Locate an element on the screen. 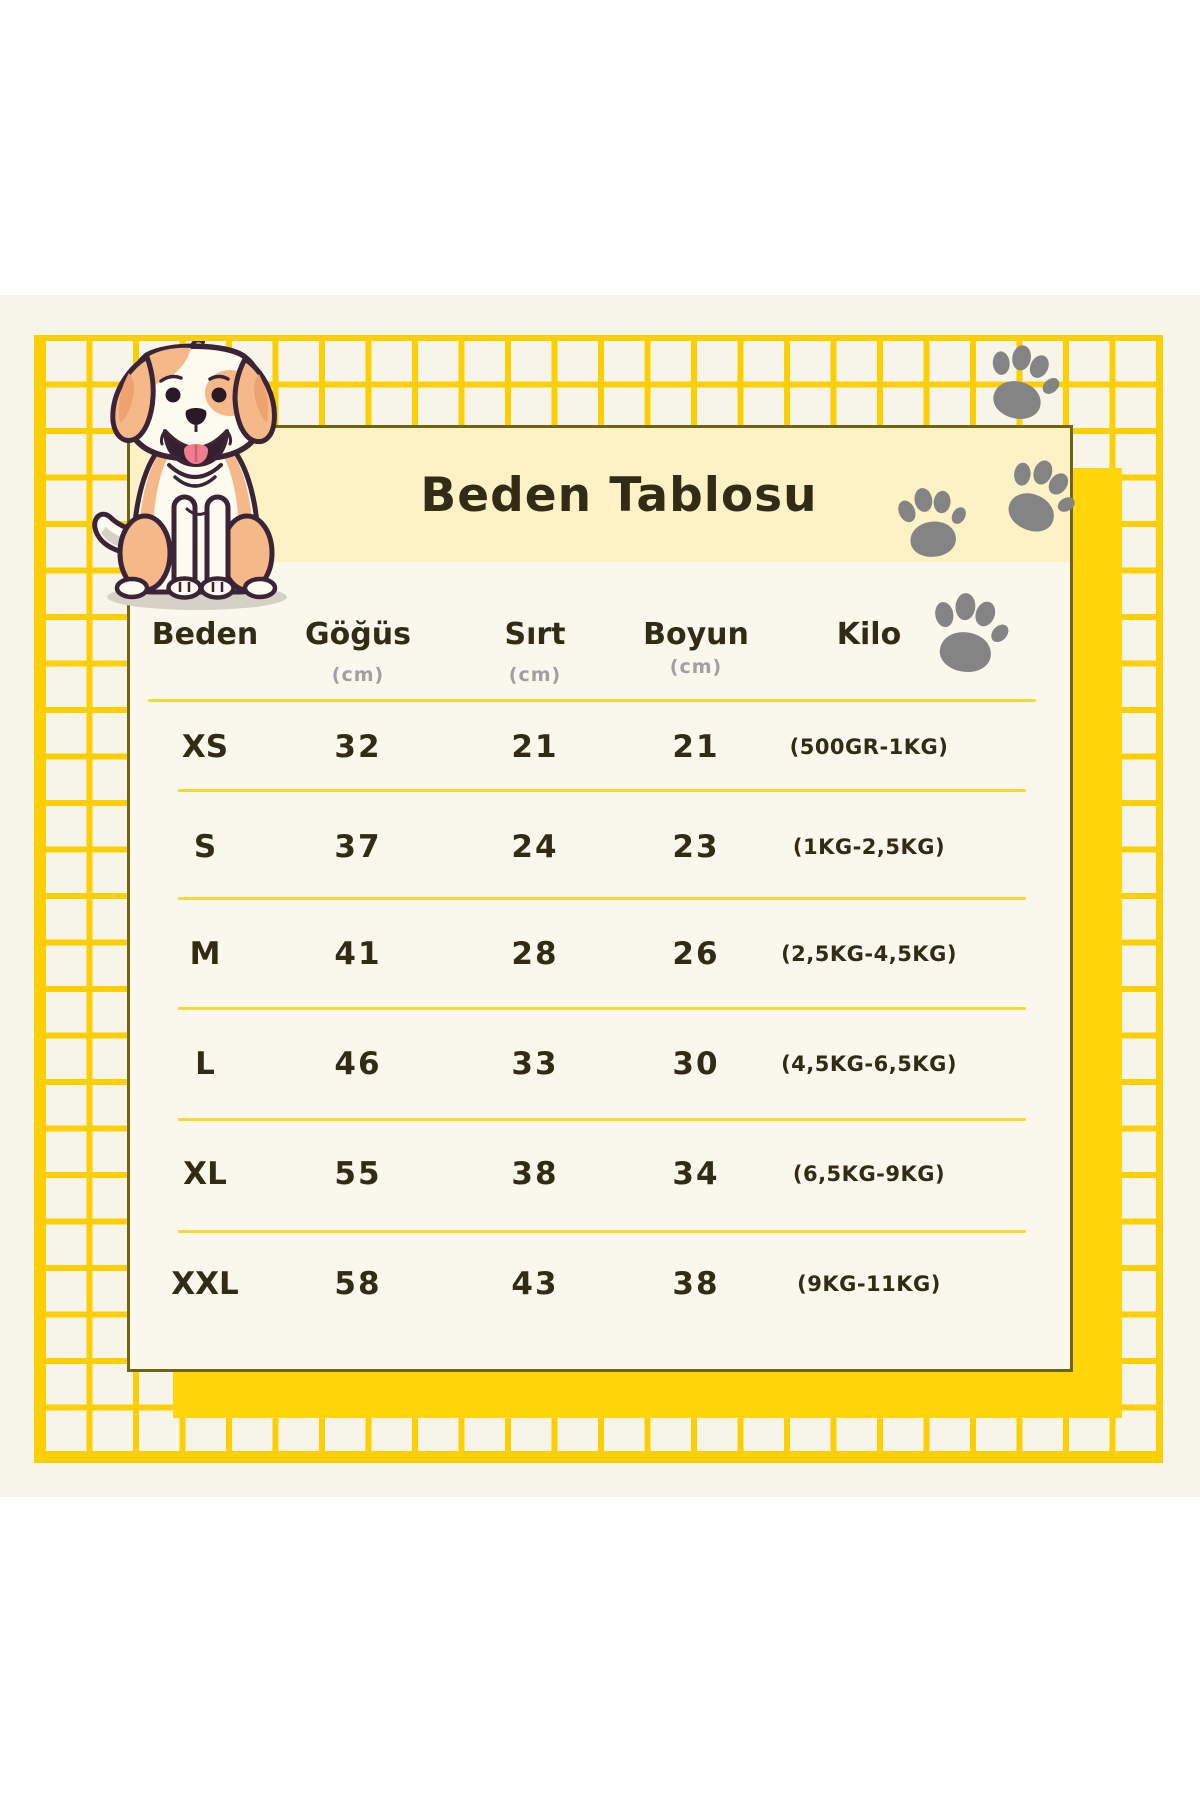 Image resolution: width=1200 pixels, height=1800 pixels. size-cell: XL is located at coordinates (205, 1174).